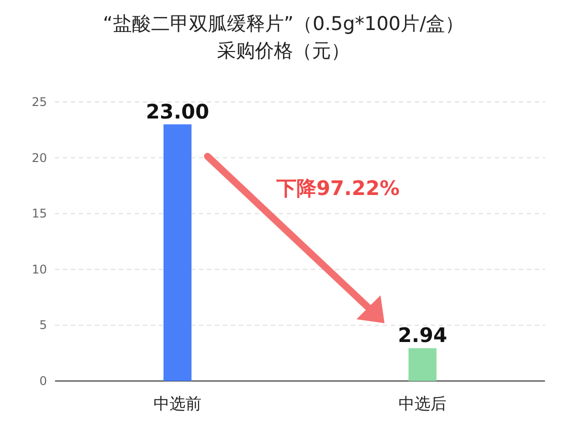 The width and height of the screenshot is (567, 424). I want to click on y-tick-label: 20, so click(39, 157).